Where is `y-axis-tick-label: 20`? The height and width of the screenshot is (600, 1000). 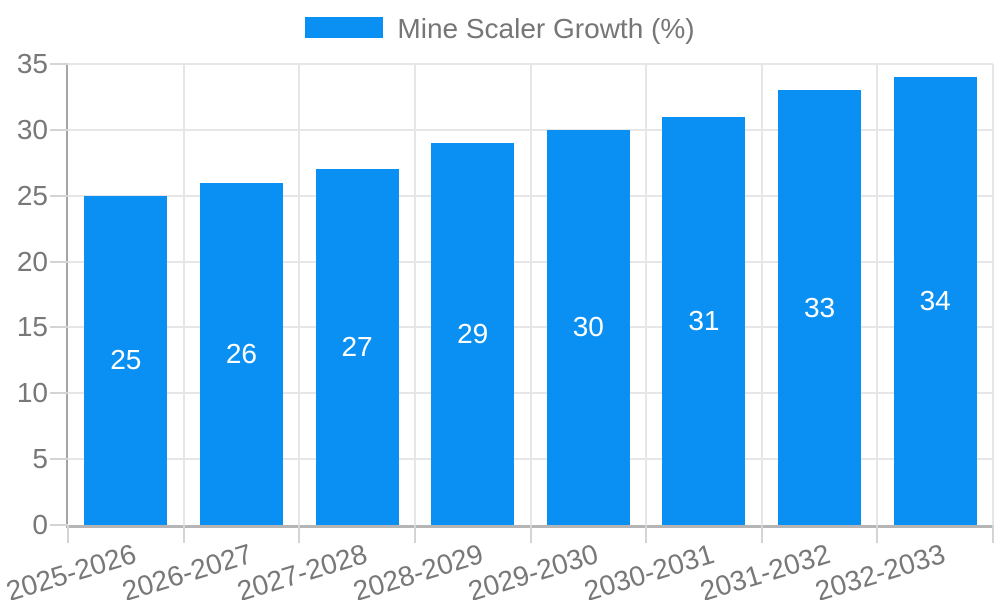 y-axis-tick-label: 20 is located at coordinates (32, 261).